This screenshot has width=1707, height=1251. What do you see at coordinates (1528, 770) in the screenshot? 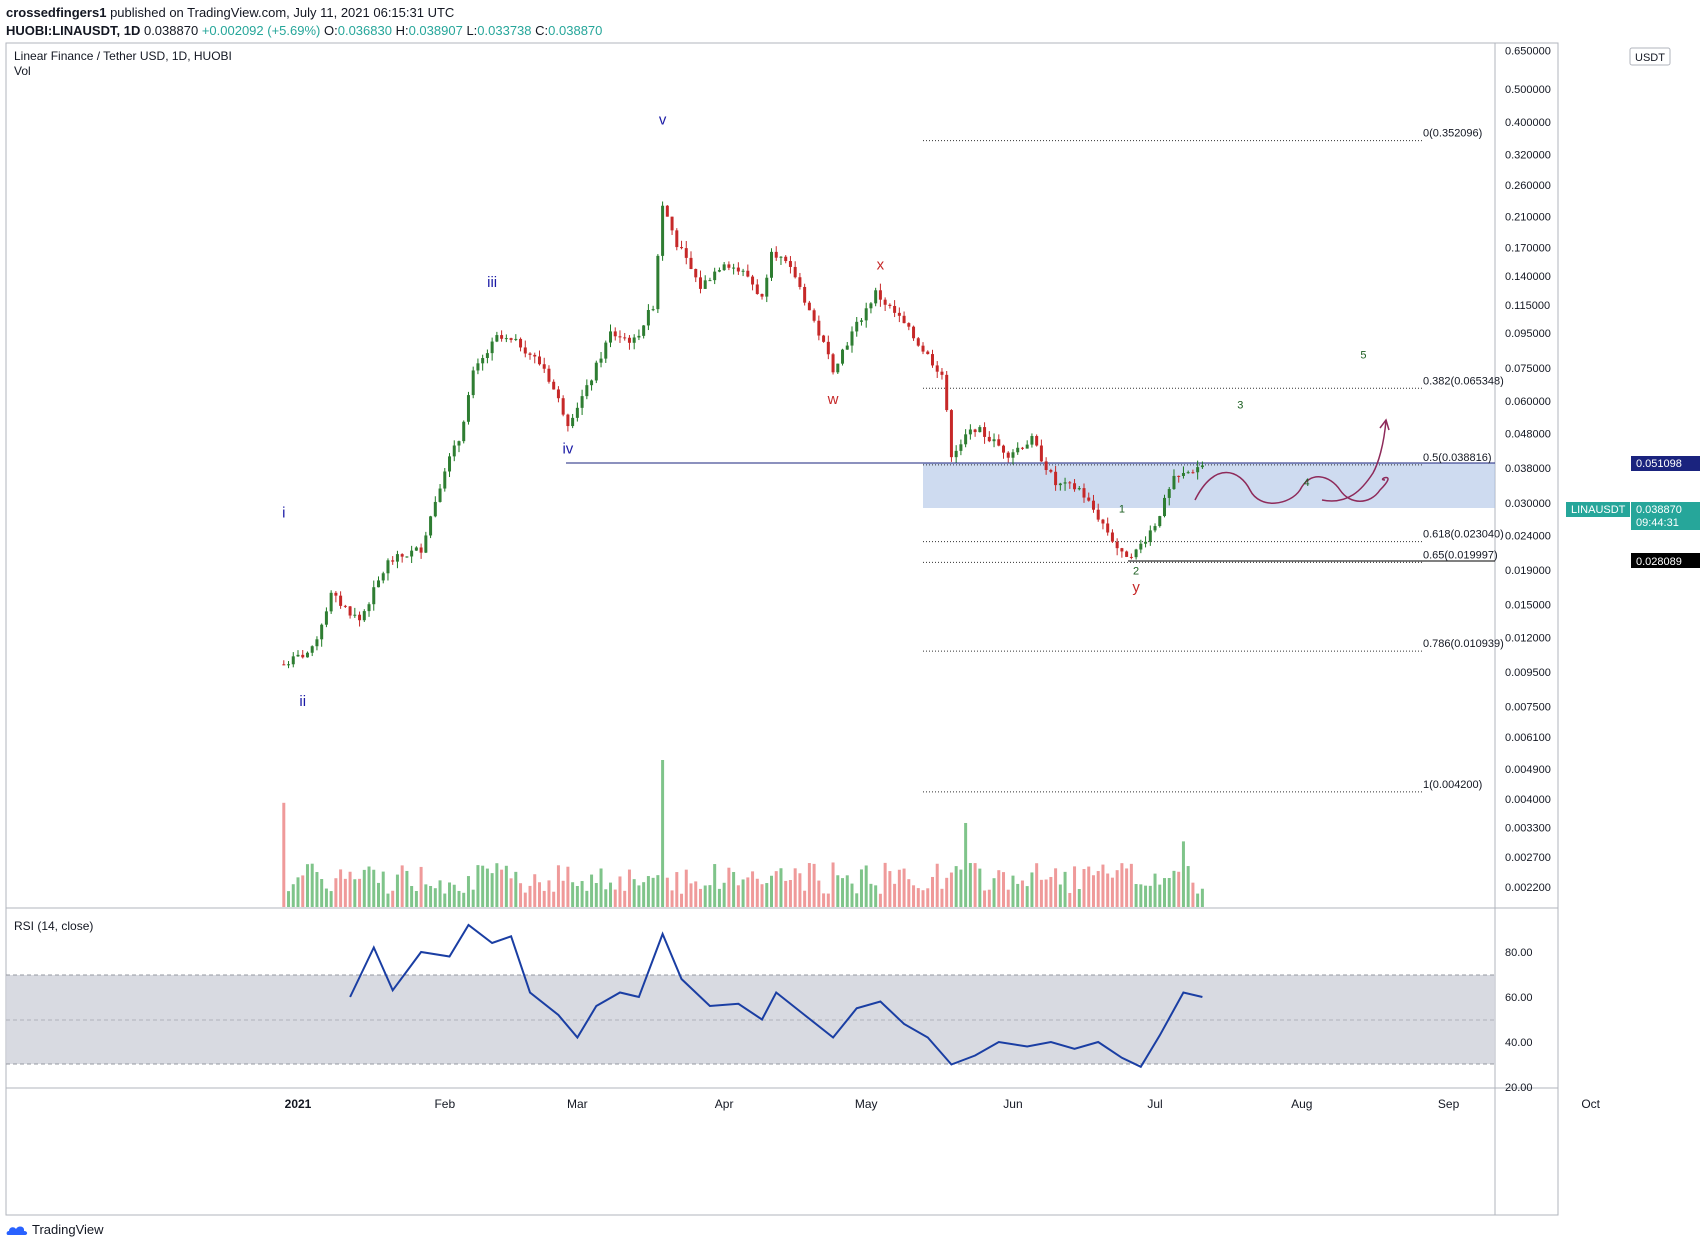
I see `price-tick-label: 0.004900` at bounding box center [1528, 770].